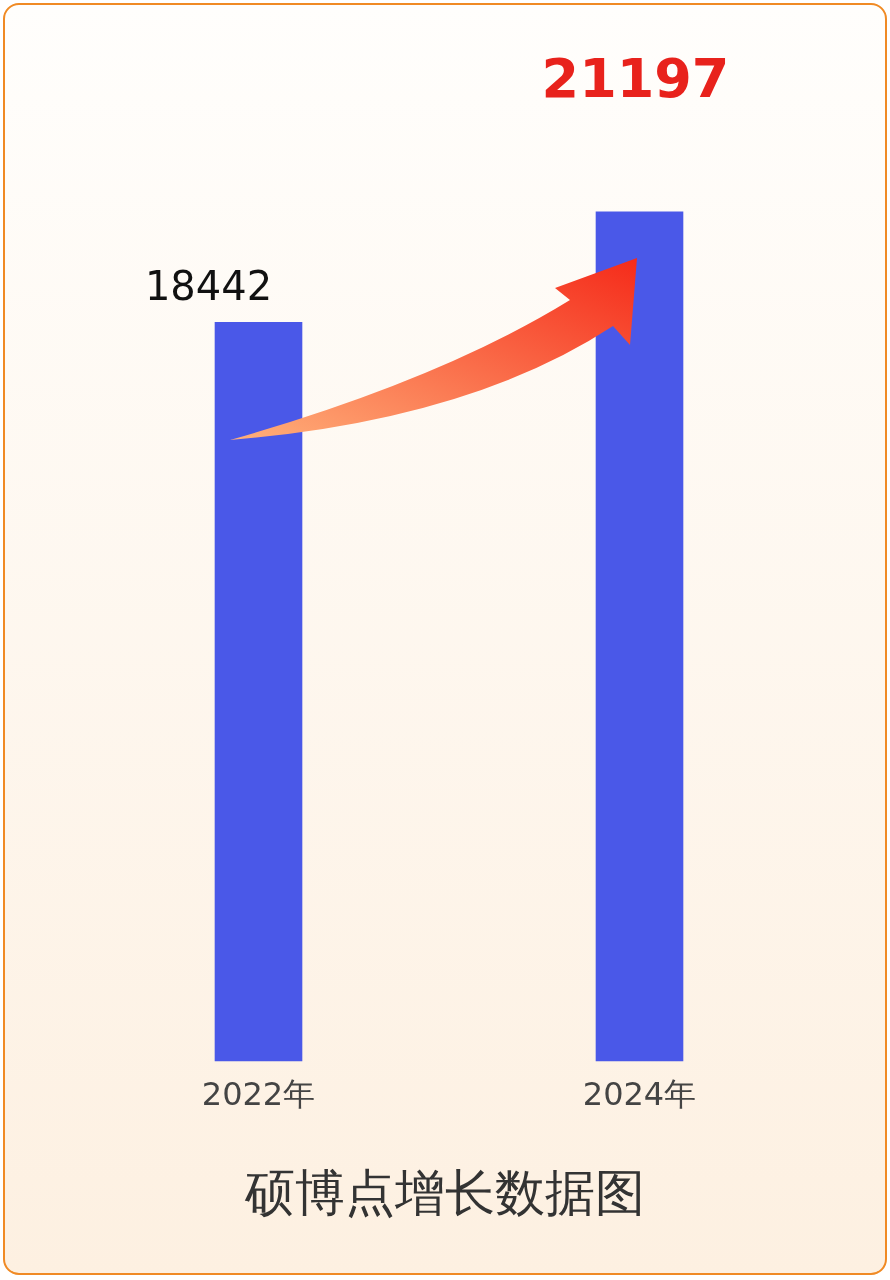 This screenshot has height=1280, width=890. I want to click on x-tick-label: 2022年, so click(258, 1094).